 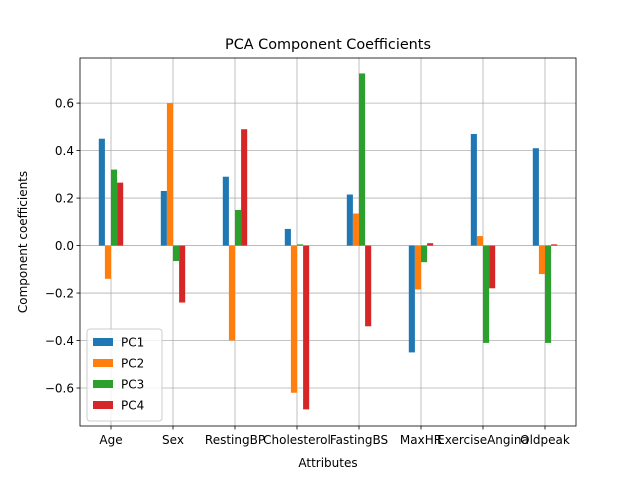 What do you see at coordinates (101, 192) in the screenshot?
I see `bar-pc1-age` at bounding box center [101, 192].